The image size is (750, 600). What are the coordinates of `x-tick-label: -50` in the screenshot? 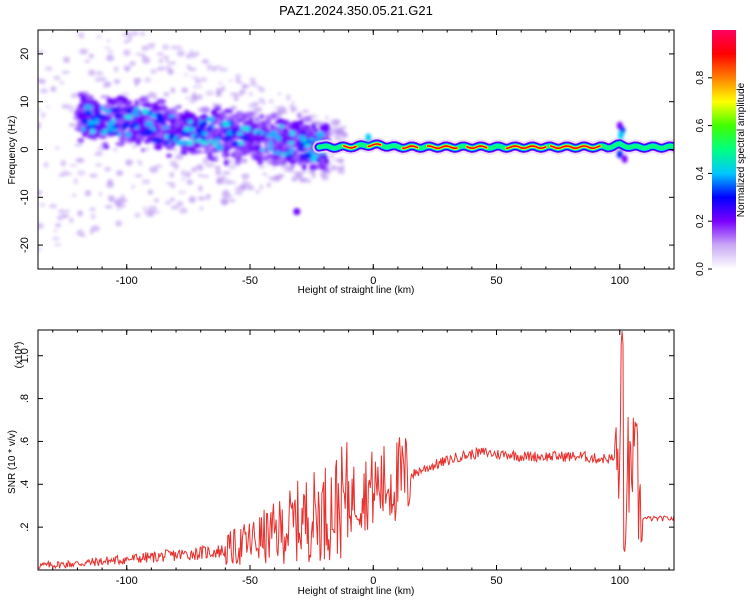 It's located at (250, 281).